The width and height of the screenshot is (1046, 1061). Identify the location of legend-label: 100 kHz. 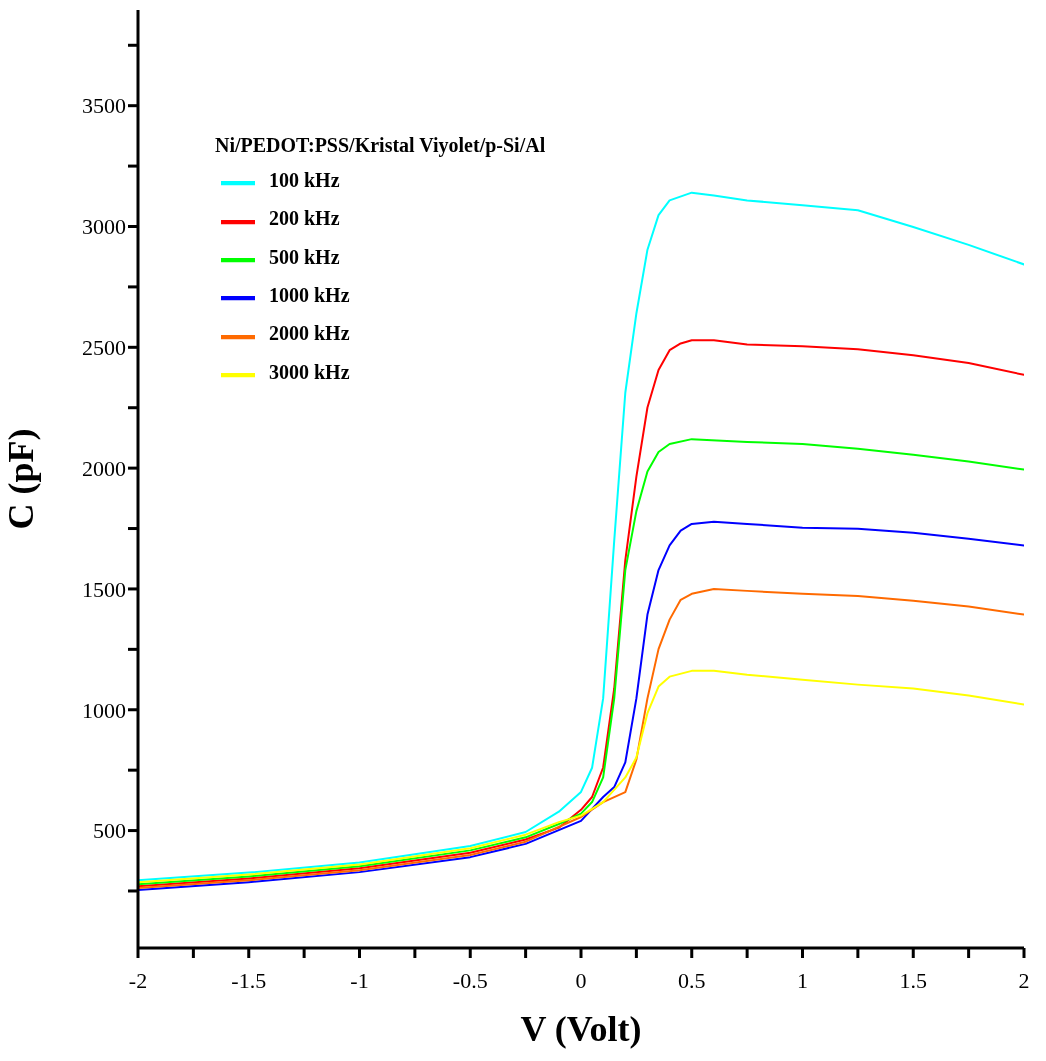
(304, 180).